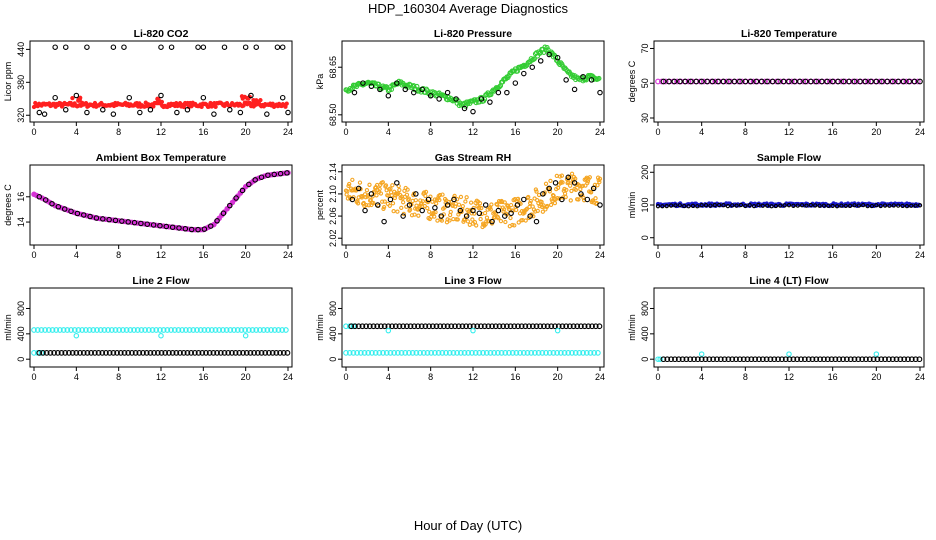 This screenshot has width=936, height=540. I want to click on y-tick-label: 68.65, so click(333, 67).